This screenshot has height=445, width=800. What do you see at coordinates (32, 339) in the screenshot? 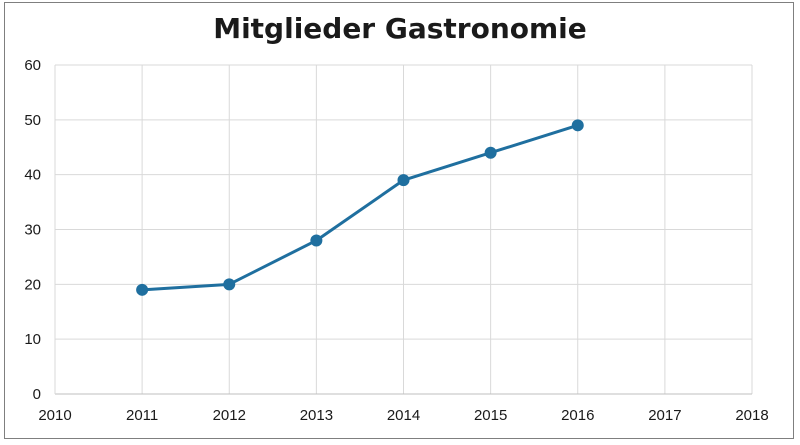
I see `y-tick-label: 10` at bounding box center [32, 339].